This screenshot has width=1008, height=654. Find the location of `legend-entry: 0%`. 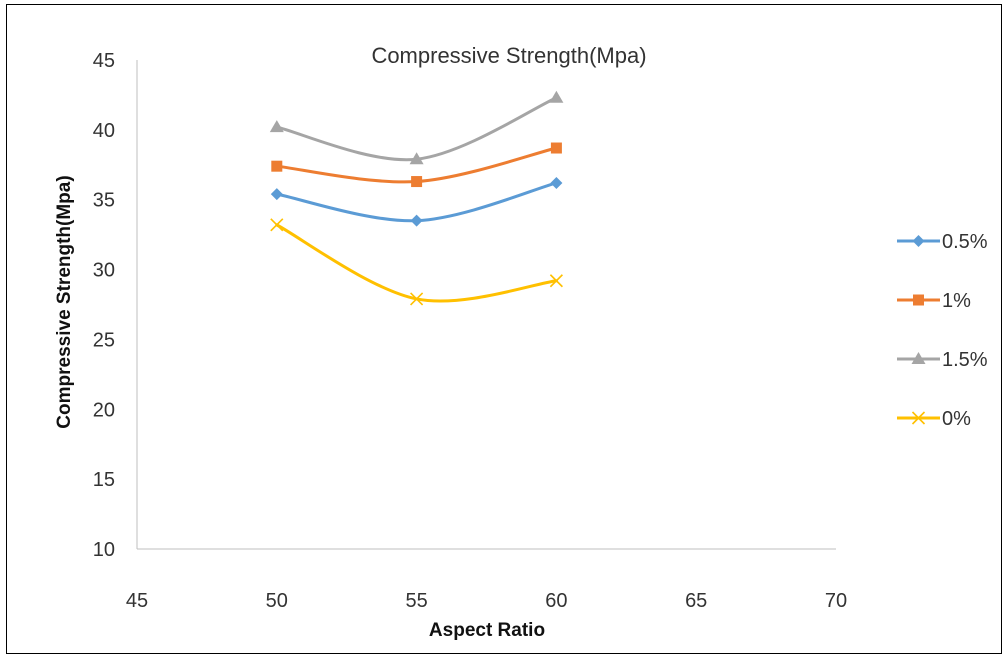

legend-entry: 0% is located at coordinates (934, 419).